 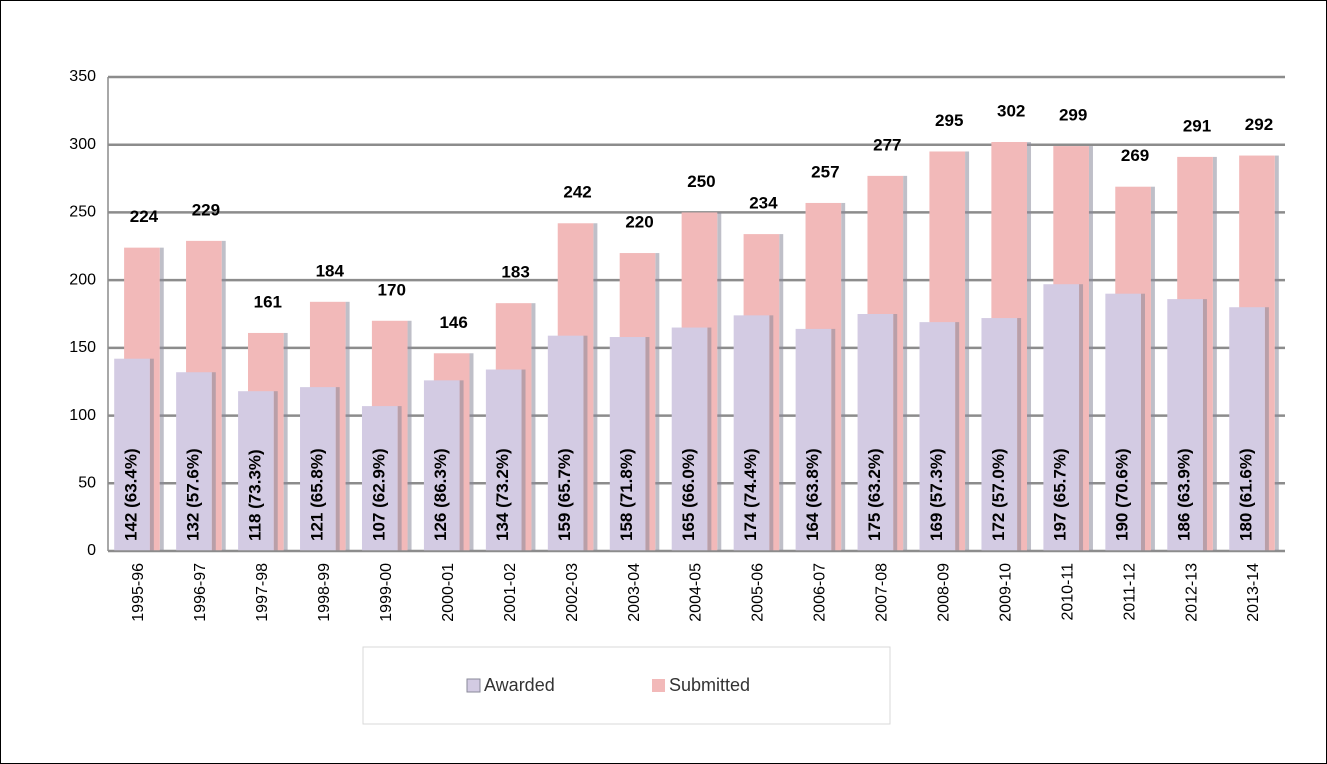 I want to click on x-tick-label: 2010-11, so click(x=1067, y=592).